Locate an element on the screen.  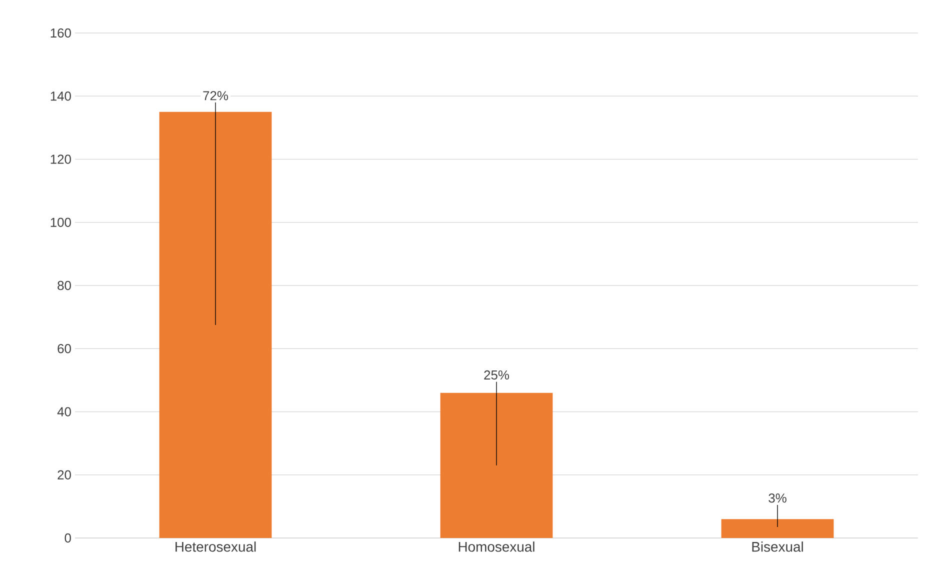
annotation: 3% is located at coordinates (777, 498).